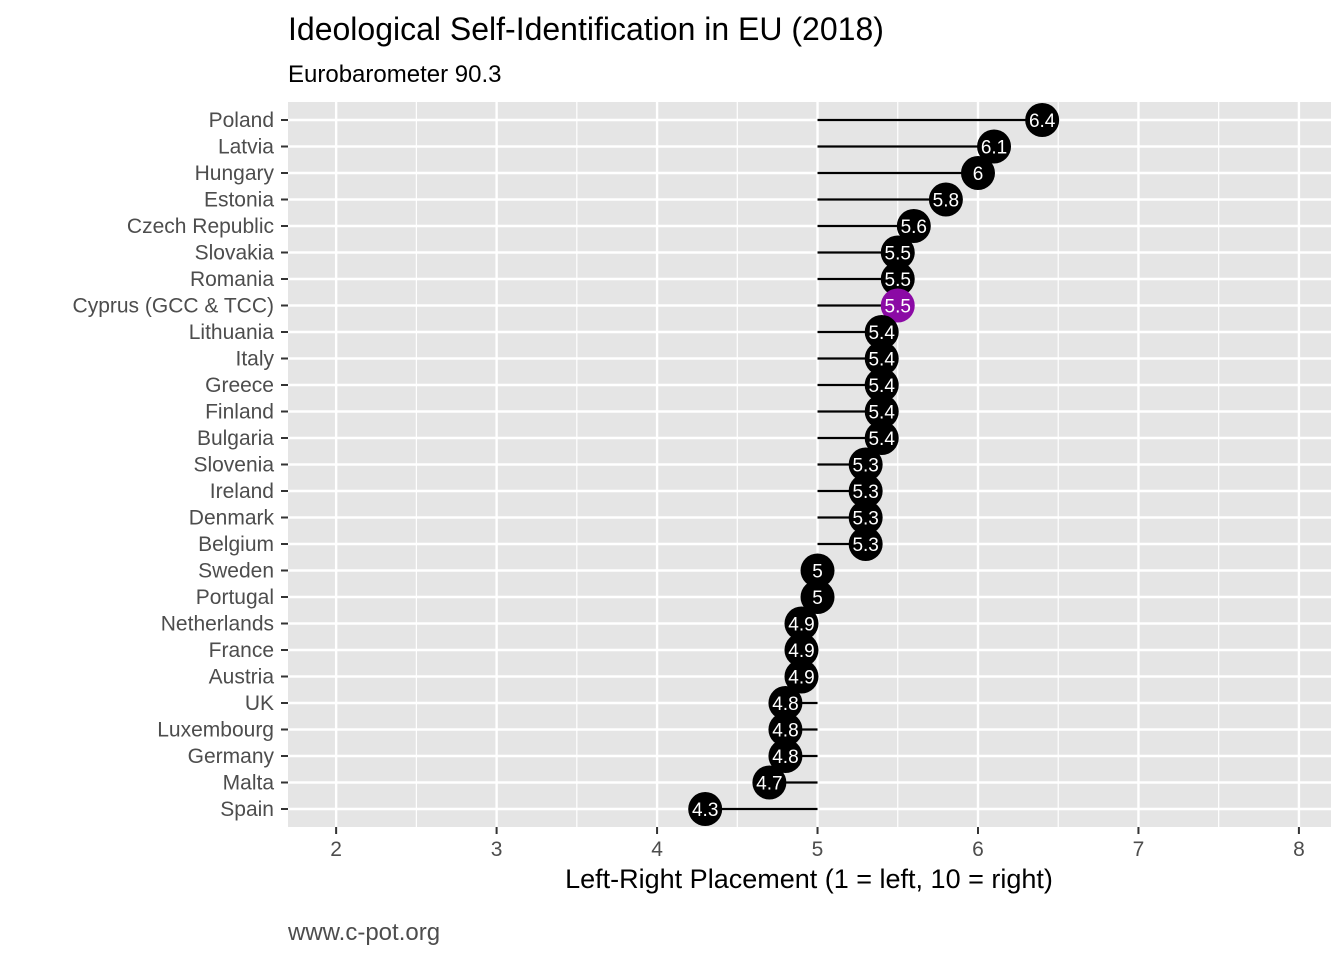  Describe the element at coordinates (236, 544) in the screenshot. I see `y-tick-label: Belgium` at that location.